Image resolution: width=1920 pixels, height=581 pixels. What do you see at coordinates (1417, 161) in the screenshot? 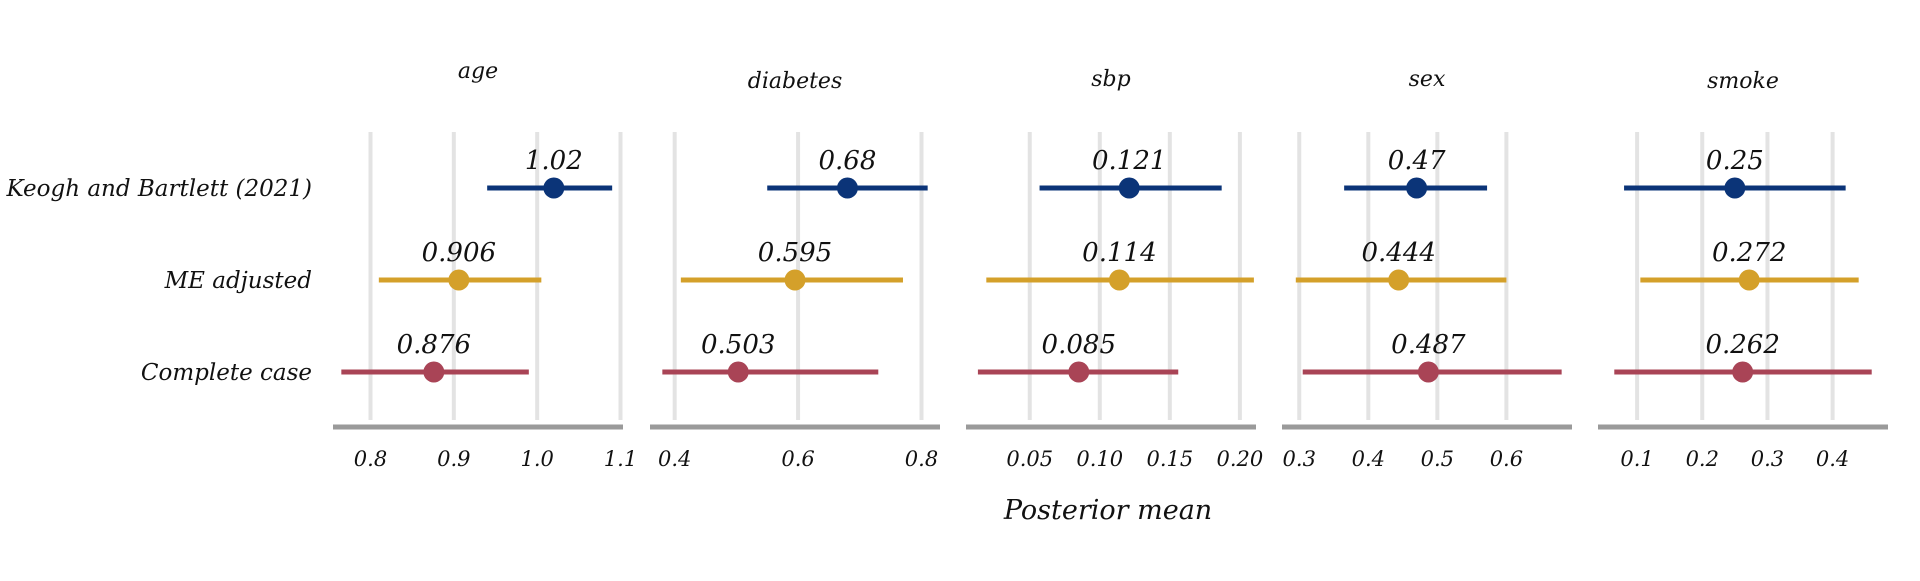
I see `estimate-label: 0.47` at bounding box center [1417, 161].